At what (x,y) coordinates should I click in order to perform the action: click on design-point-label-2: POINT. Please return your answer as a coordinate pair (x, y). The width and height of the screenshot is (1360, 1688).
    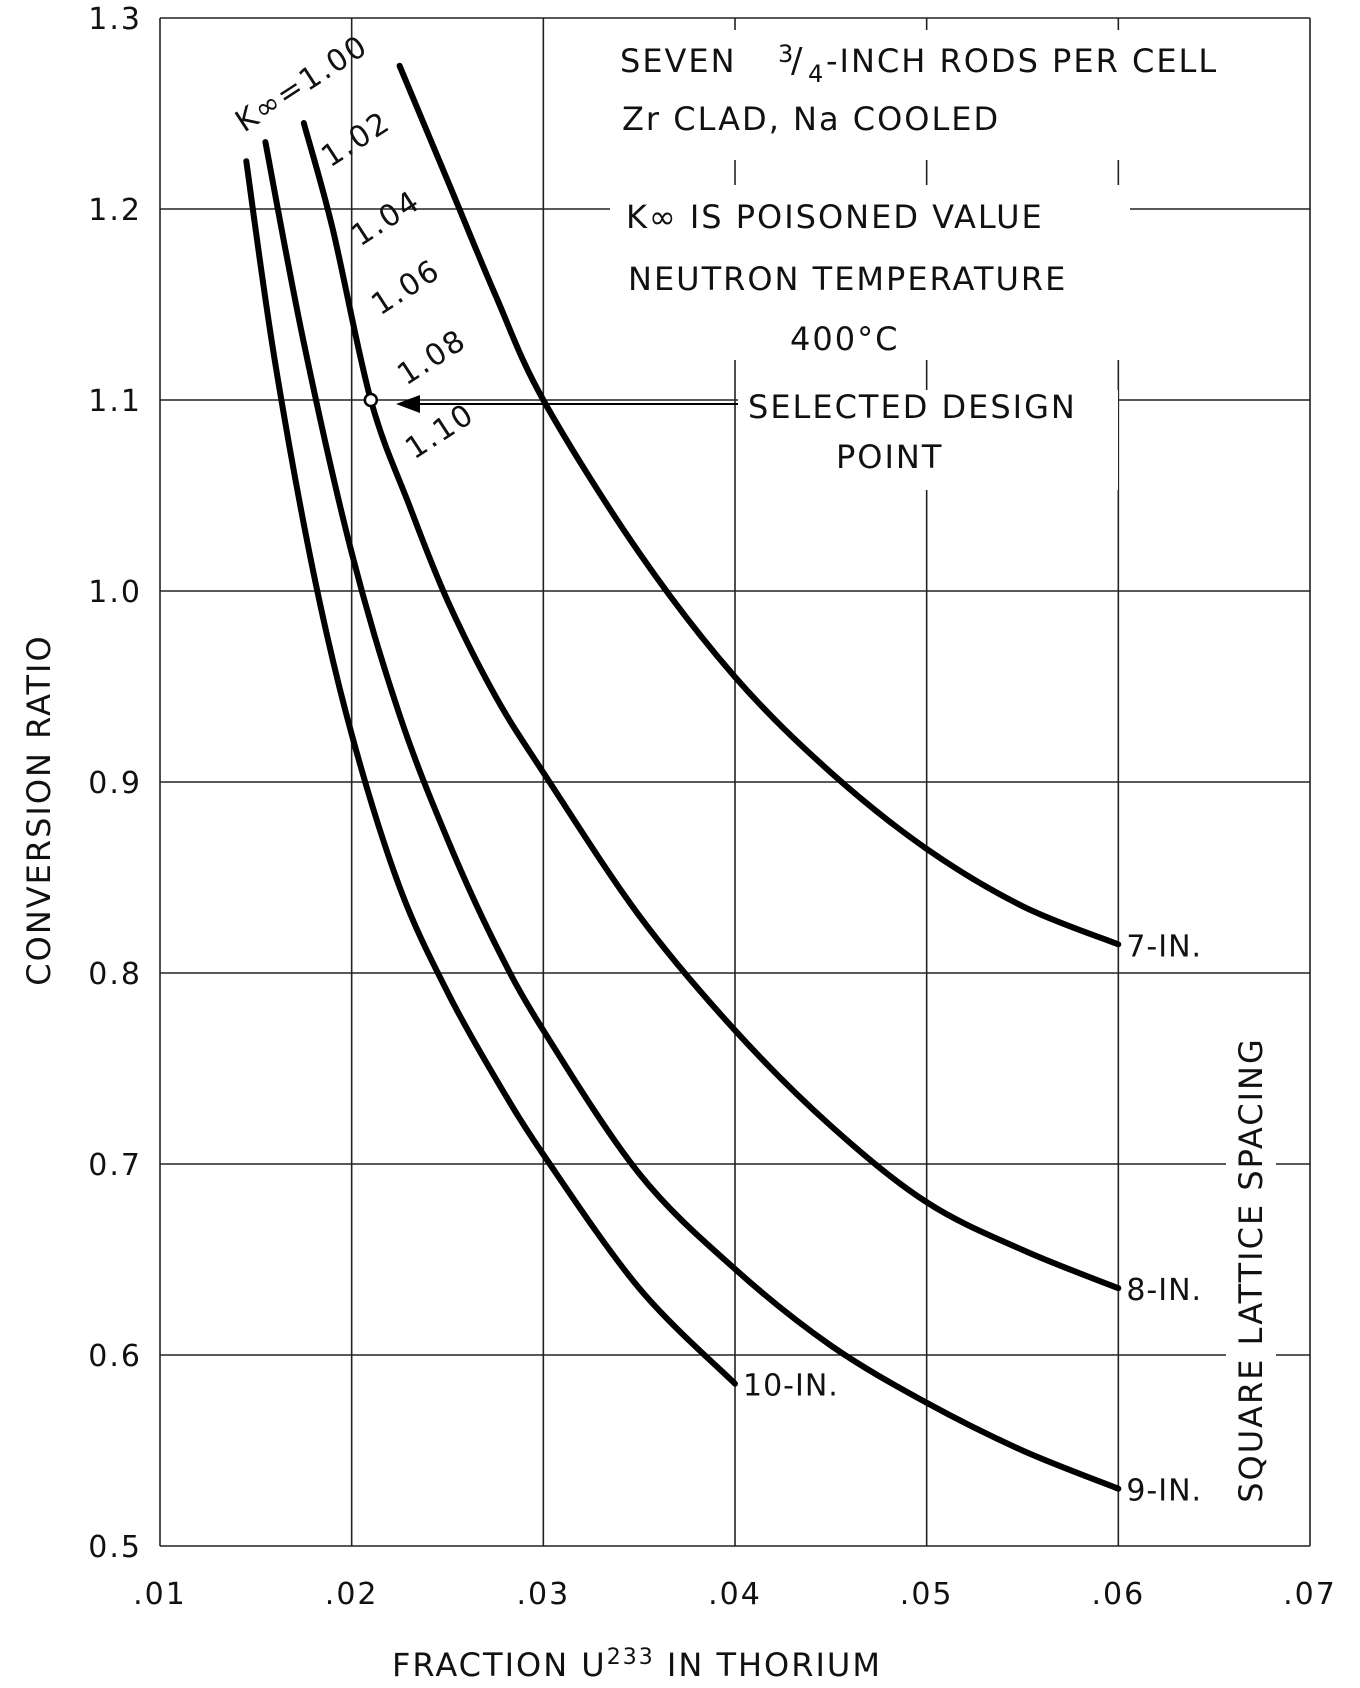
    Looking at the image, I should click on (889, 457).